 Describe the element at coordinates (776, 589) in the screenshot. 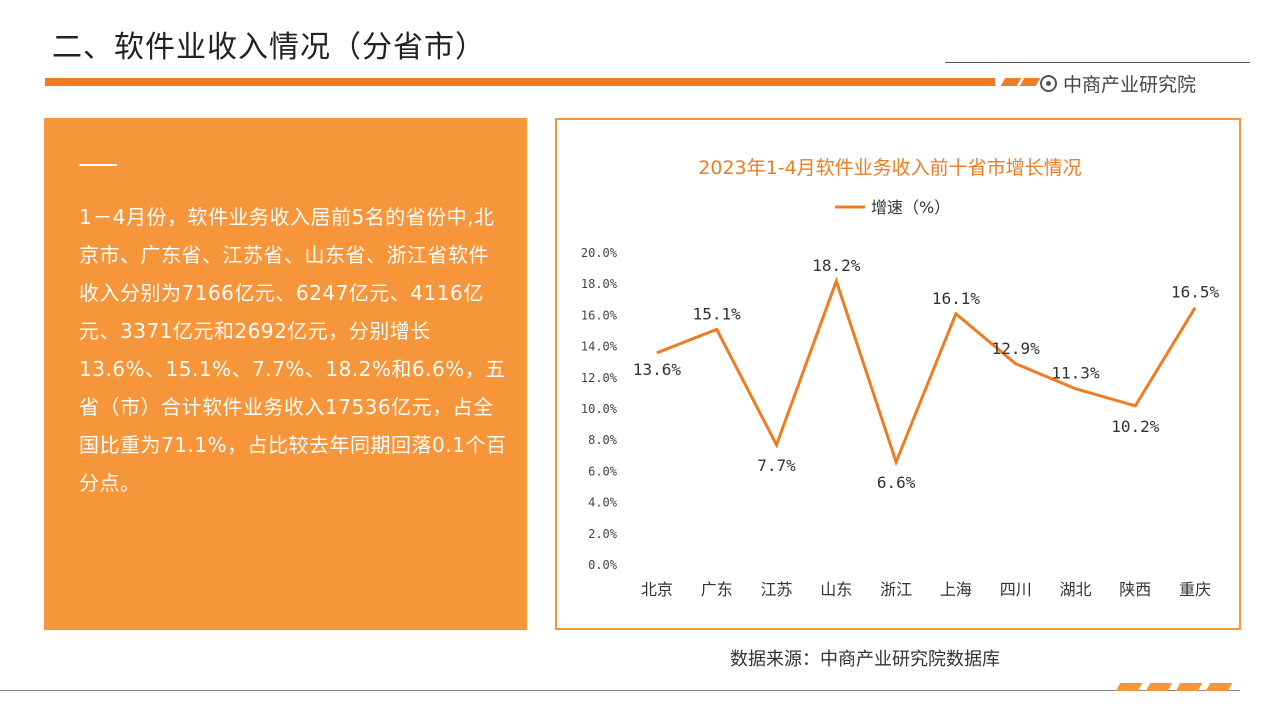

I see `x-tick-label: 江苏` at that location.